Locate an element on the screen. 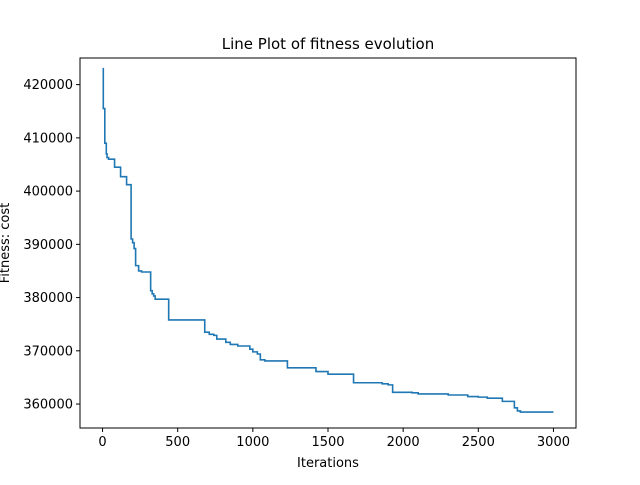 The height and width of the screenshot is (485, 640). y-tick-label: 380000 is located at coordinates (48, 298).